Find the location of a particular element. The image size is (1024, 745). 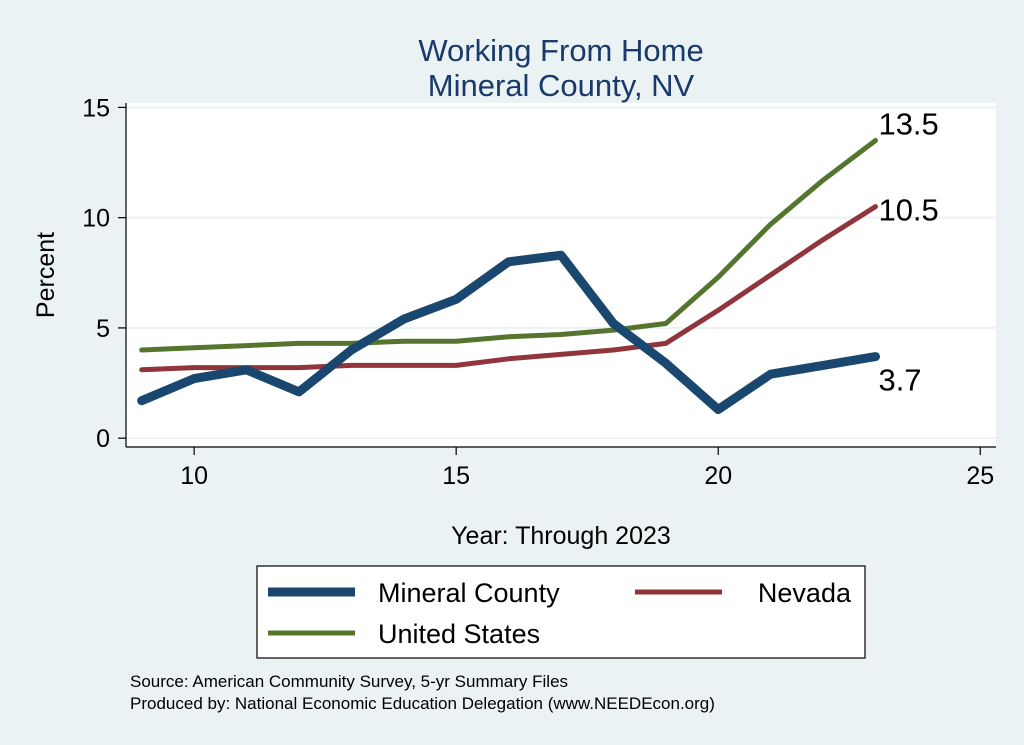

end-label-nevada: 10.5 is located at coordinates (908, 210).